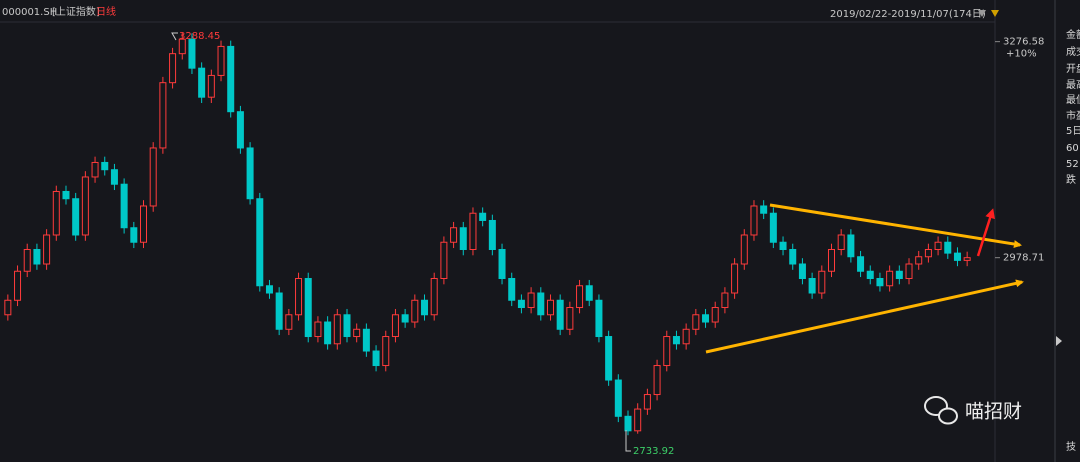 The image size is (1080, 462). Describe the element at coordinates (1073, 131) in the screenshot. I see `side-label: 5日` at that location.